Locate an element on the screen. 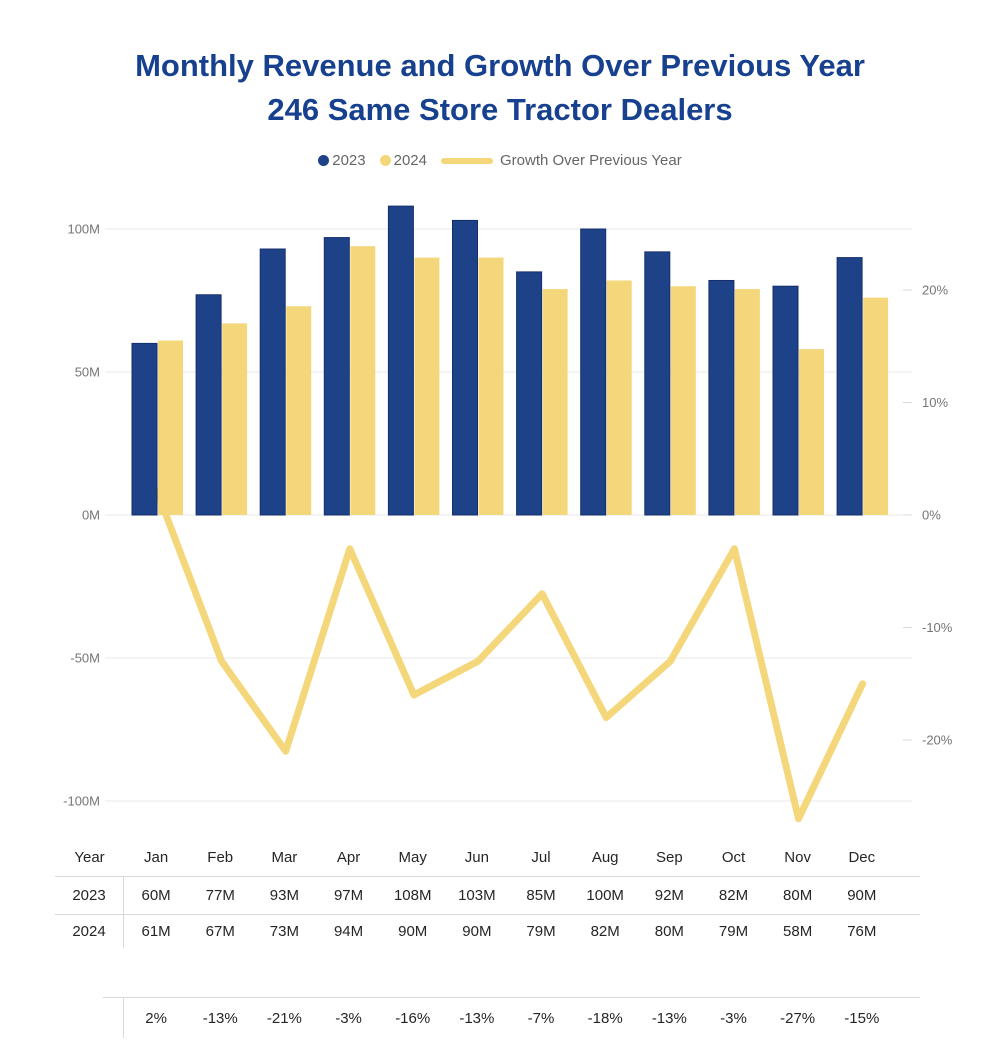 This screenshot has width=1000, height=1049. bar-2024-mar is located at coordinates (299, 410).